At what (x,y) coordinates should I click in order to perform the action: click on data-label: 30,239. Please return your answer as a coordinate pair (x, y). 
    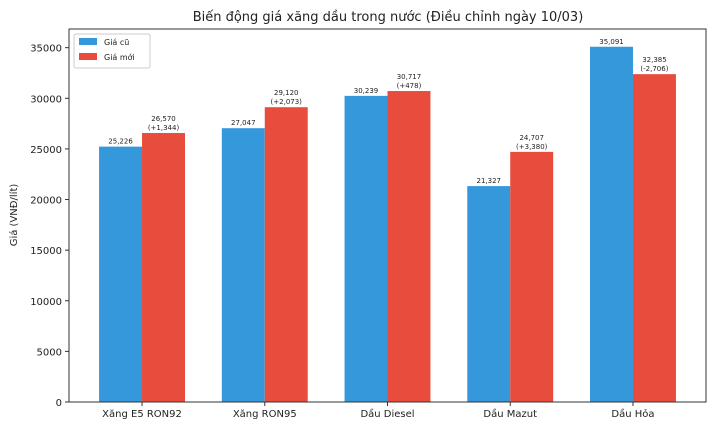
    Looking at the image, I should click on (366, 91).